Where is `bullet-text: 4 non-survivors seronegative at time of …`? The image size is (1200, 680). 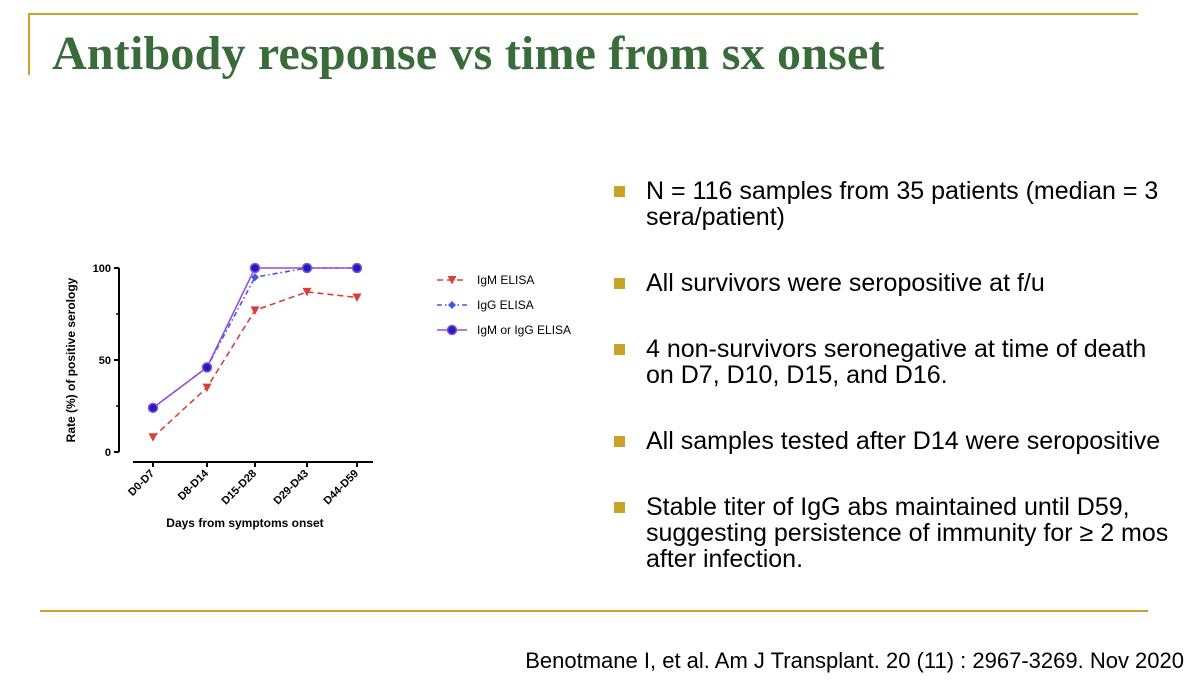 bullet-text: 4 non-survivors seronegative at time of … is located at coordinates (896, 362).